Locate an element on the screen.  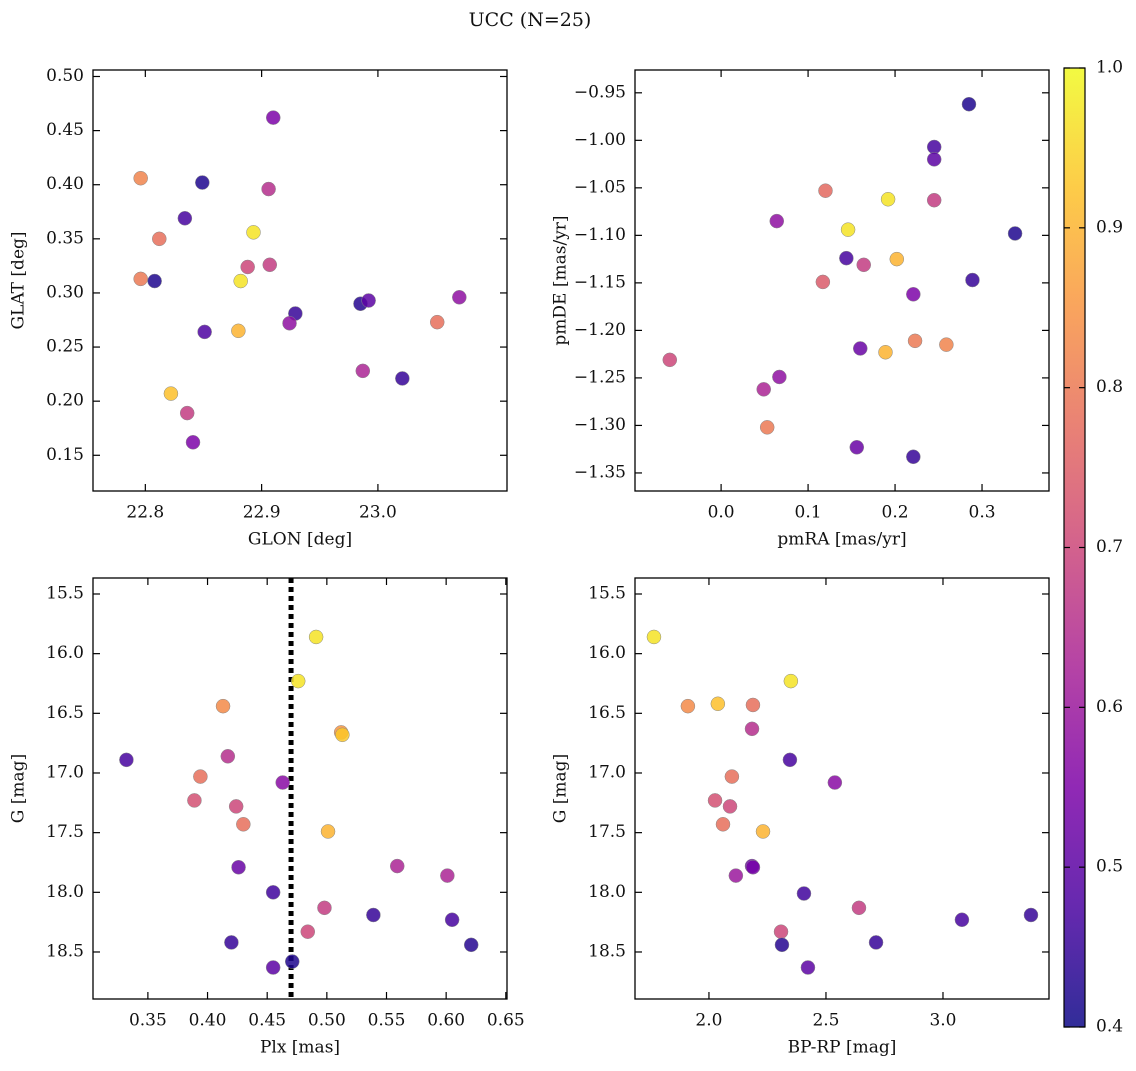
x-tick-label: 0.2 is located at coordinates (895, 513).